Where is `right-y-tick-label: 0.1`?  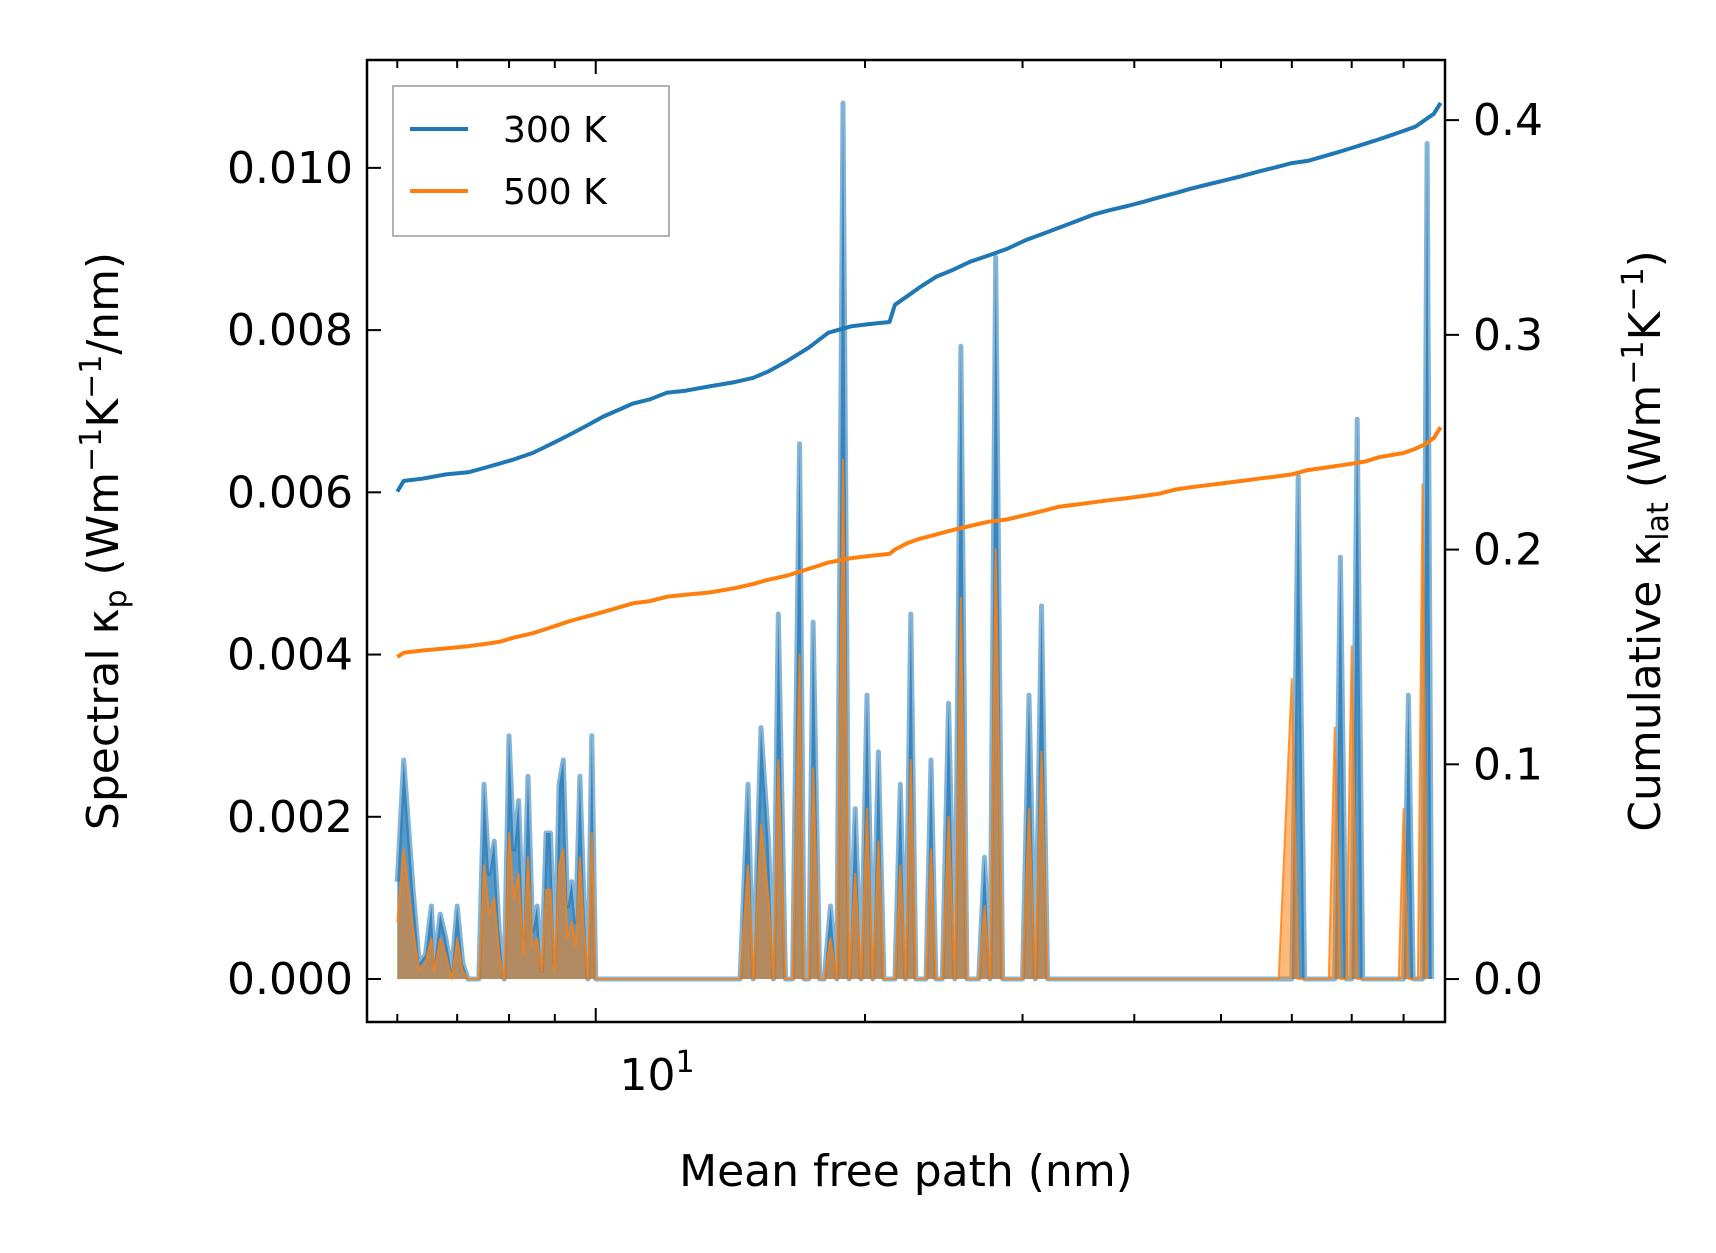 right-y-tick-label: 0.1 is located at coordinates (1508, 764).